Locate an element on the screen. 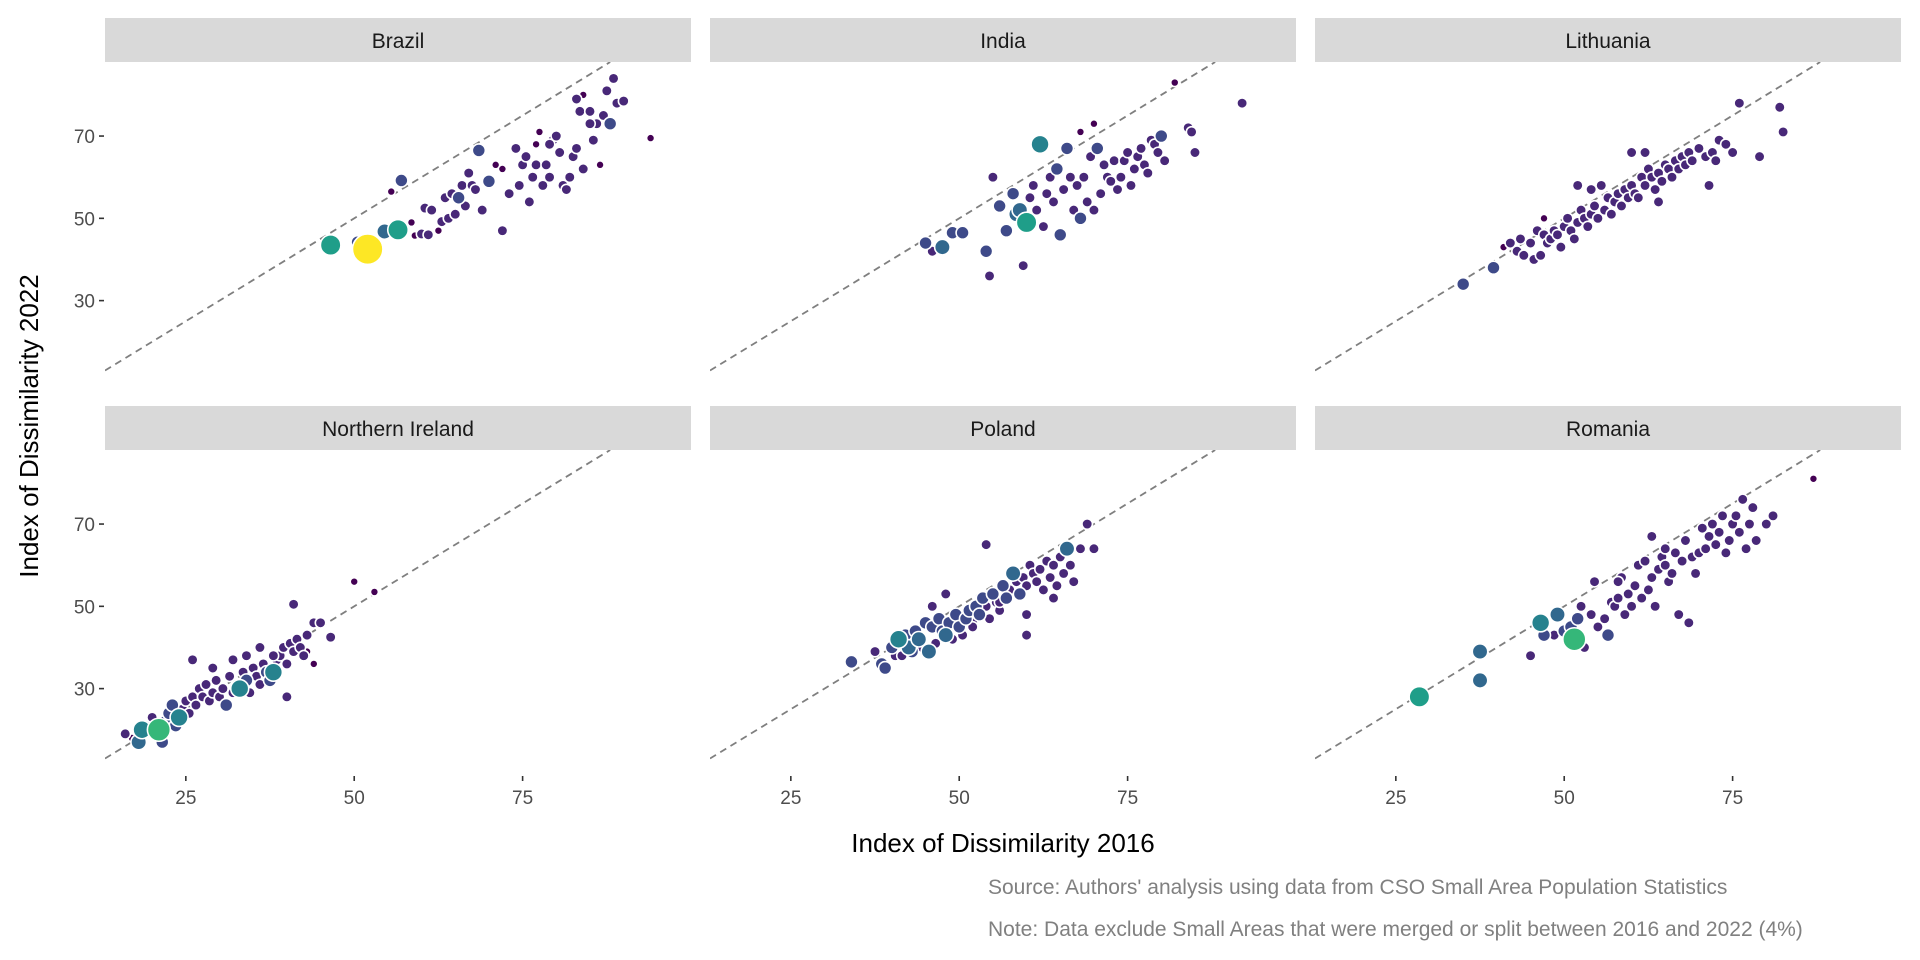  strip-label-poland: Poland is located at coordinates (1002, 429).